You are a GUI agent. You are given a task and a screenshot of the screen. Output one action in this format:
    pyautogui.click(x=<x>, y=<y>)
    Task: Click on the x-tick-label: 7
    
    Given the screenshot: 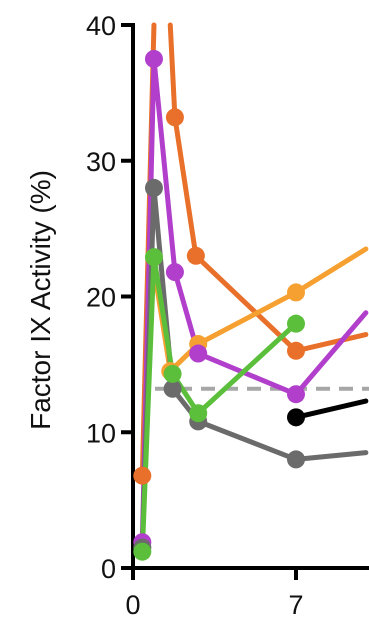 What is the action you would take?
    pyautogui.click(x=295, y=605)
    